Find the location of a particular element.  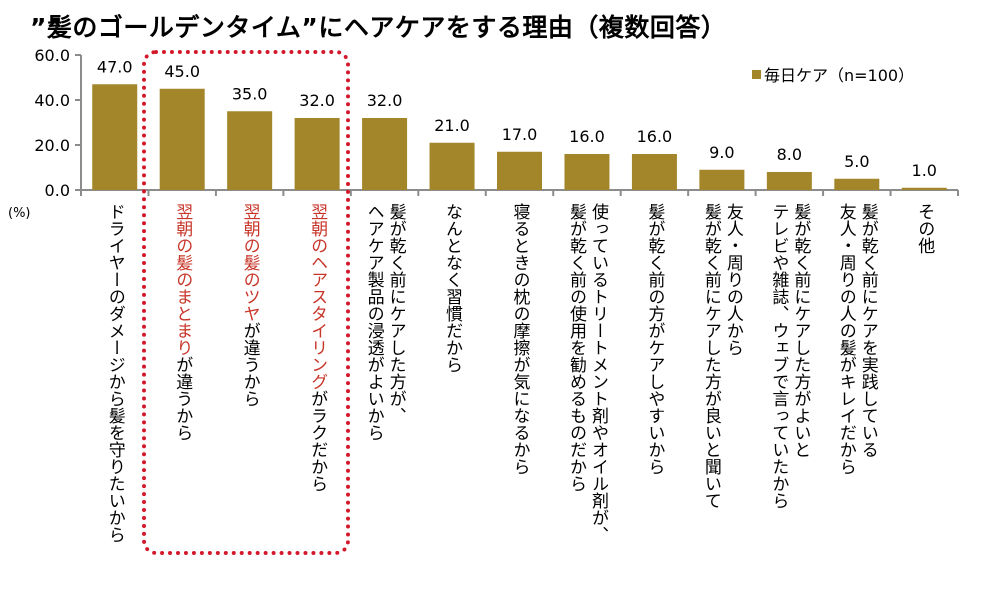

label-text: 髪が乾く前の方がケアしやすいから is located at coordinates (654, 339).